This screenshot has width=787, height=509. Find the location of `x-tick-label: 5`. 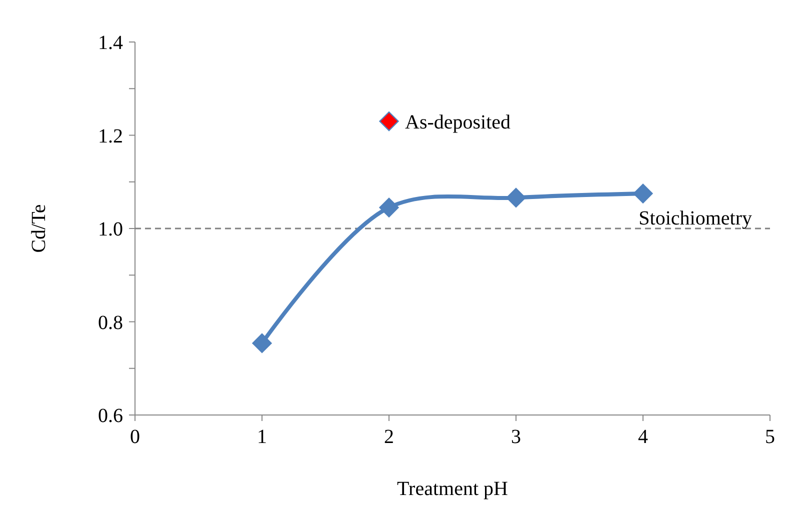

x-tick-label: 5 is located at coordinates (770, 437).